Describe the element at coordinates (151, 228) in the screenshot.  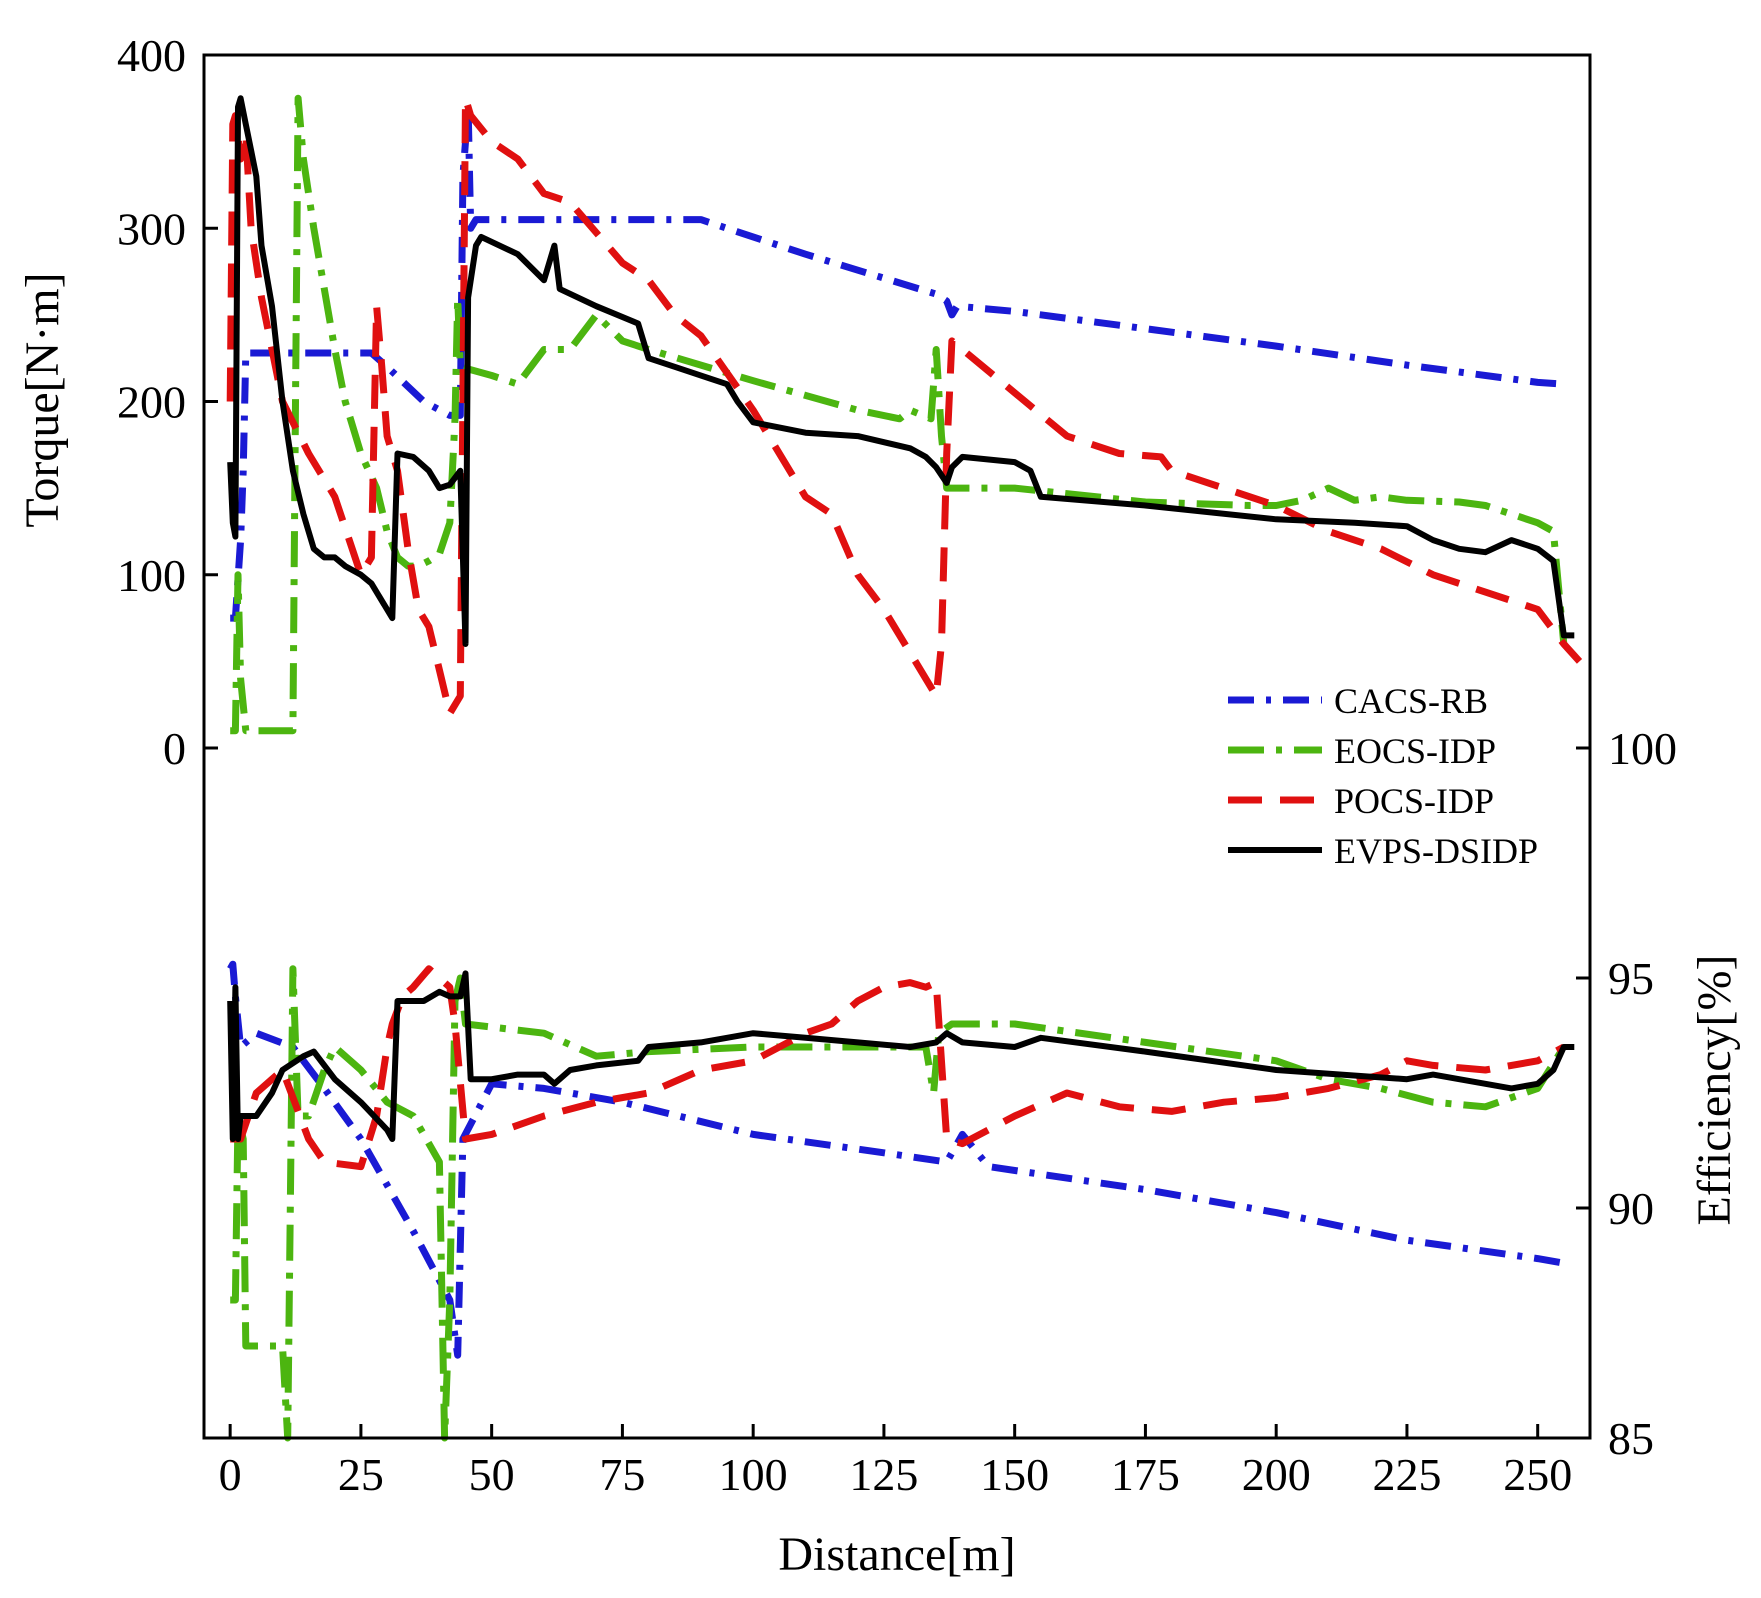
I see `torque-tick-label: 300` at that location.